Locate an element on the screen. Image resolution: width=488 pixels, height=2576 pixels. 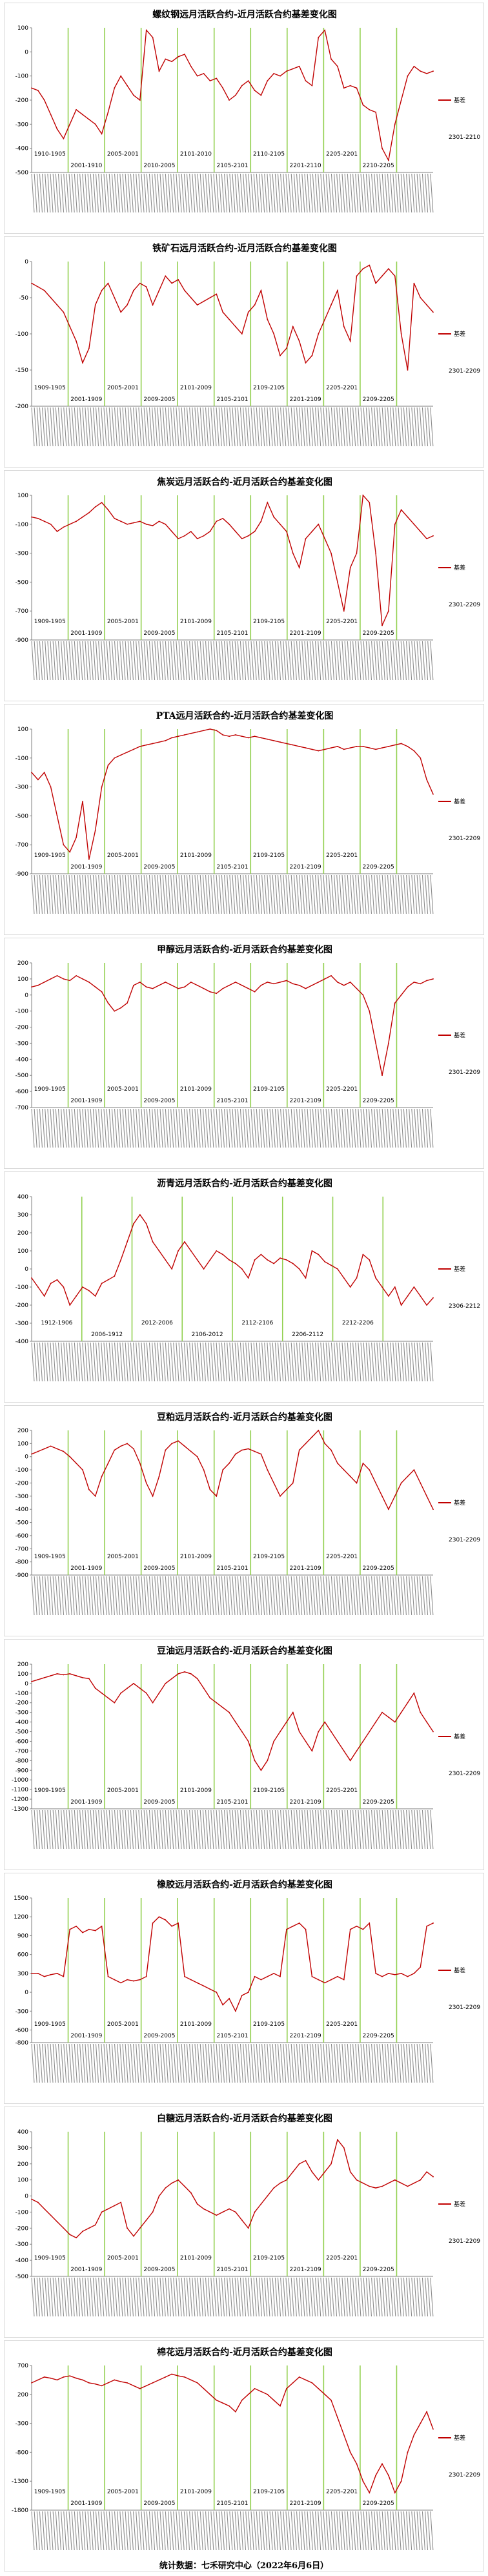
period-label: 2009-2005 is located at coordinates (159, 2503).